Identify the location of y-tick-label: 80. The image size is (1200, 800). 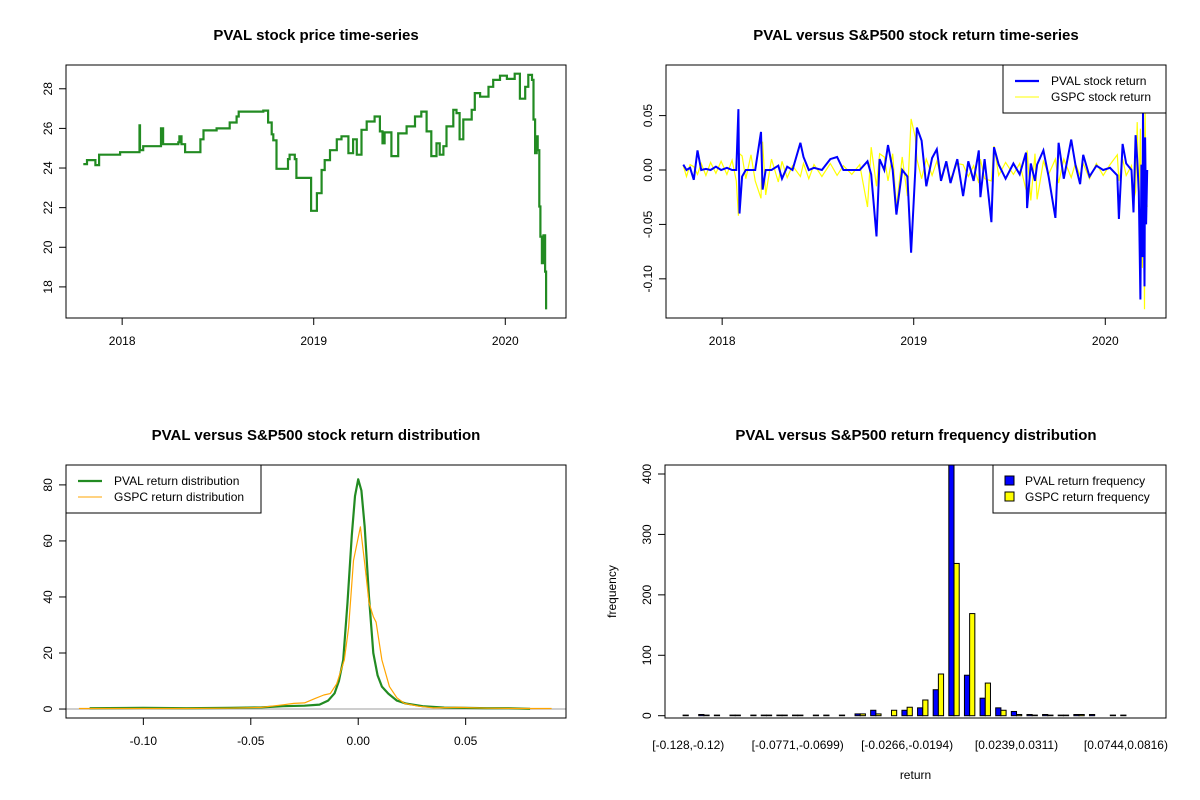
(48, 485).